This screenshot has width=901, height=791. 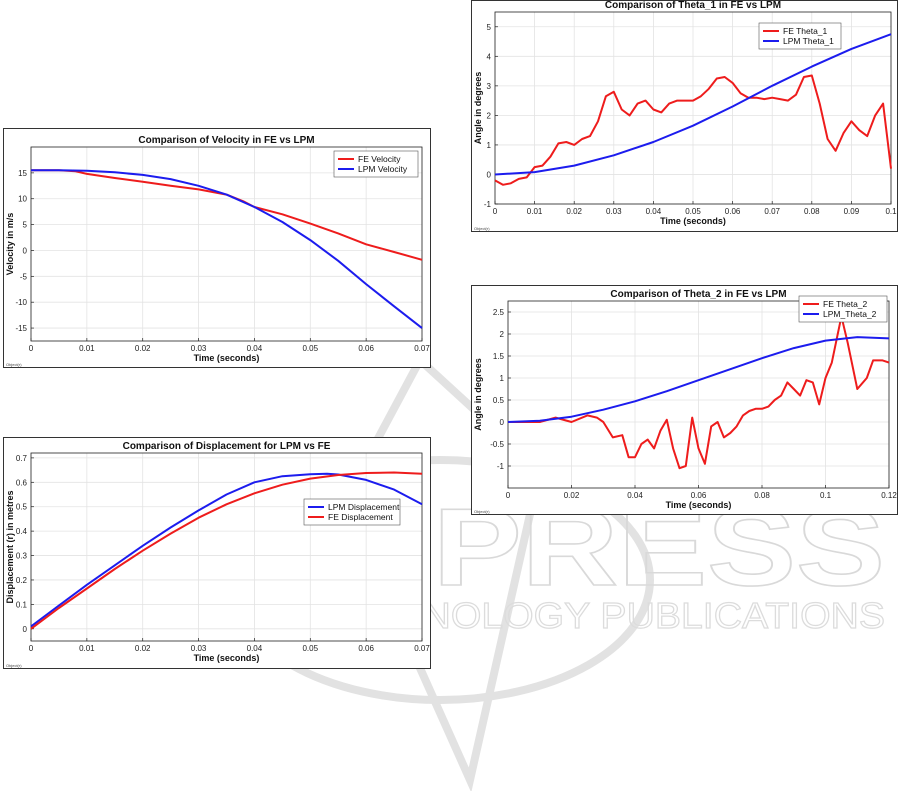 I want to click on y-tick-label: 0.6, so click(x=22, y=482).